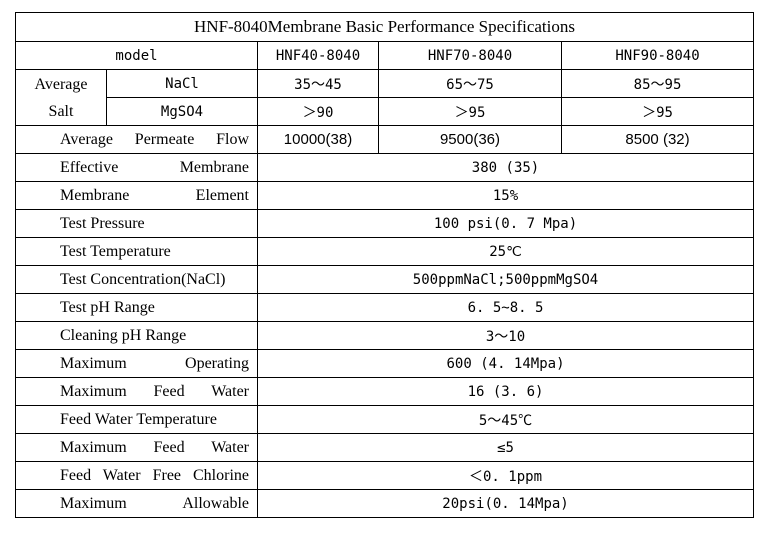  I want to click on spec-value: 20psi(0. 14Mpa), so click(505, 503).